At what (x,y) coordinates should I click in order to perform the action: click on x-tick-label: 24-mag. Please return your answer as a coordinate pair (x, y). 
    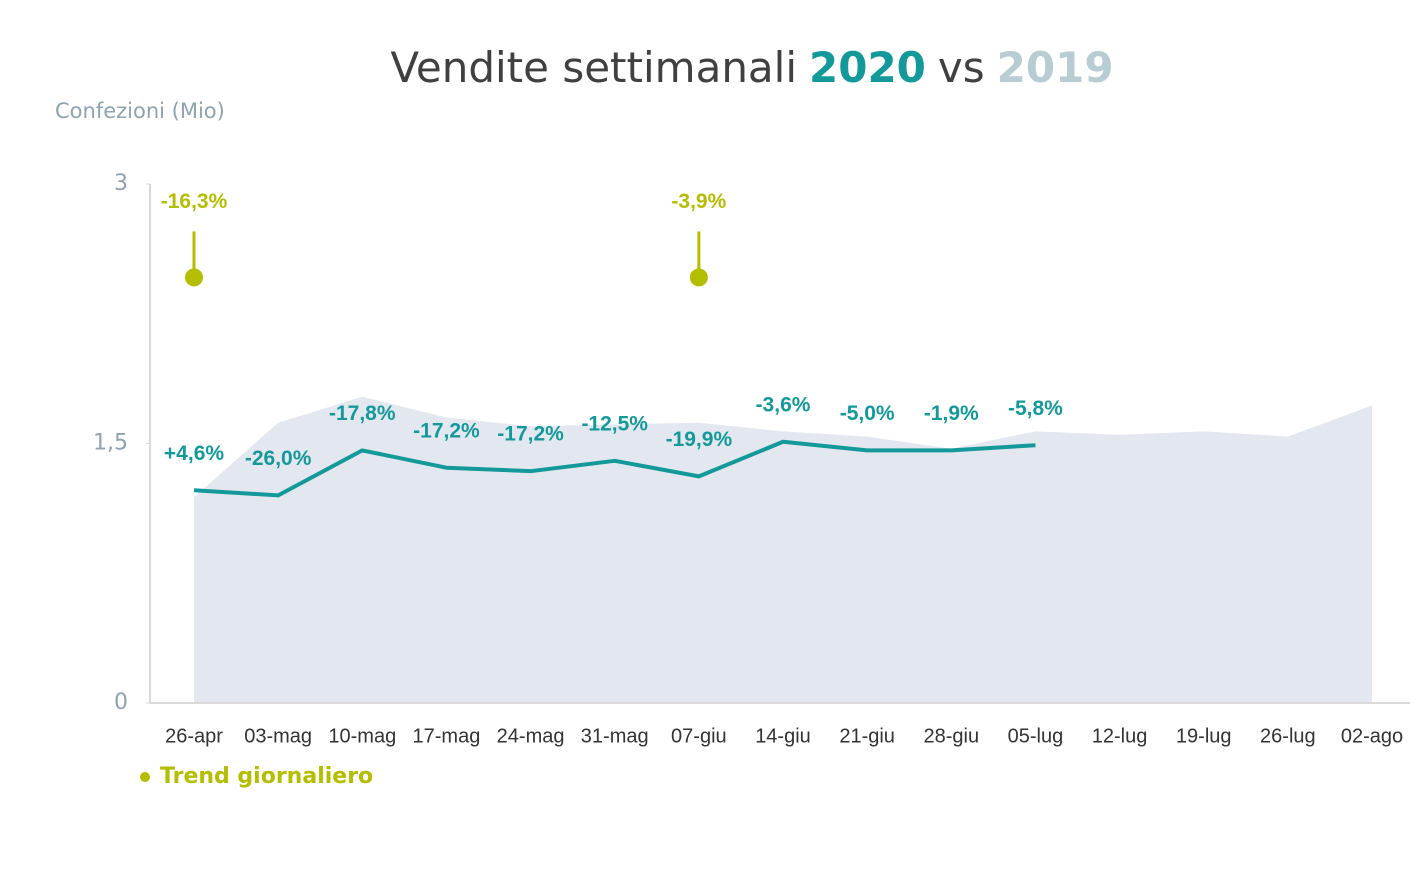
    Looking at the image, I should click on (531, 736).